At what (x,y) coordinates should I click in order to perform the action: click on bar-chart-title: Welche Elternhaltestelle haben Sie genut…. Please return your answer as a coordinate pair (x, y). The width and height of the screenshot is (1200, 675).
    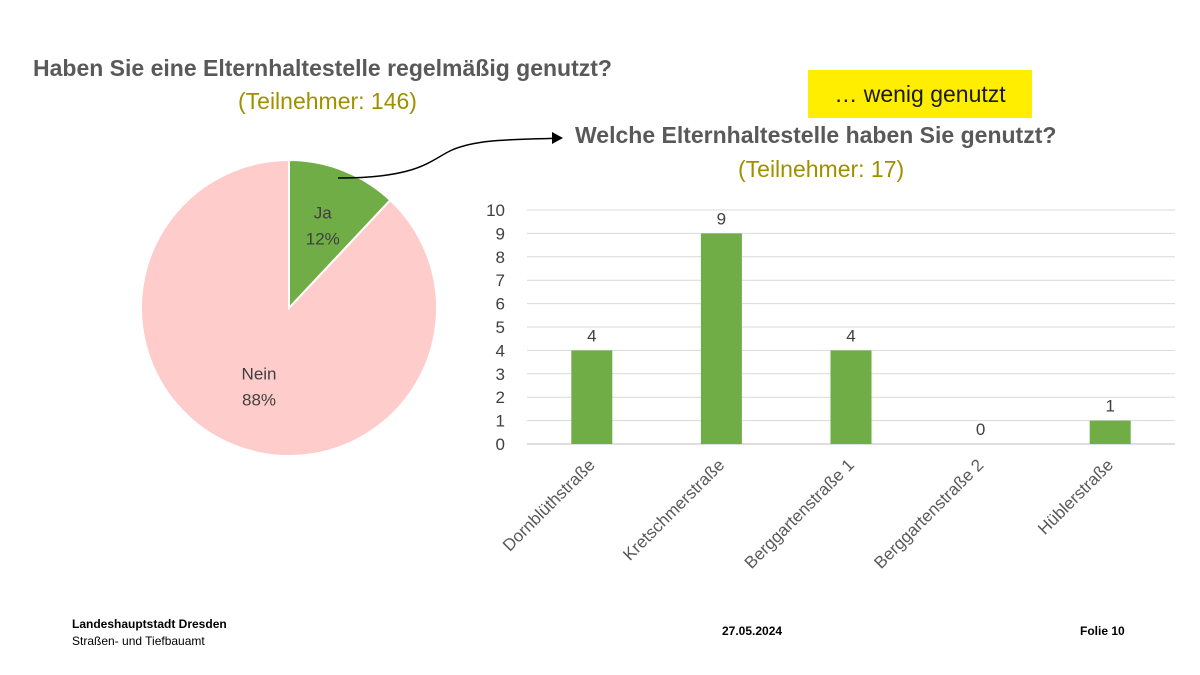
    Looking at the image, I should click on (816, 135).